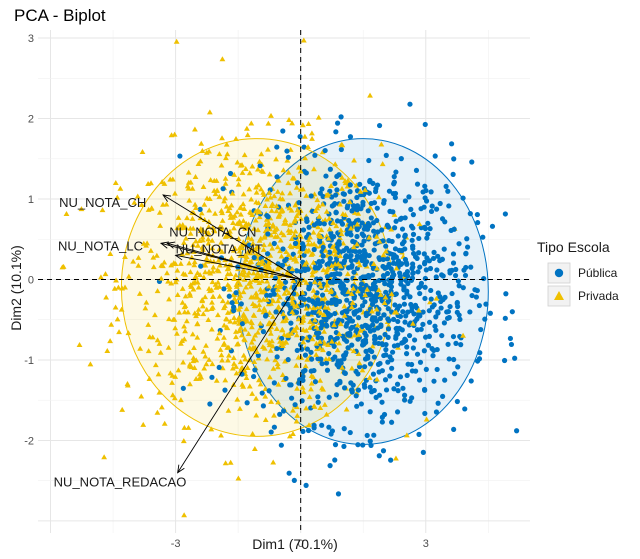 The width and height of the screenshot is (640, 559). What do you see at coordinates (239, 376) in the screenshot?
I see `arrow-nu_nota_redacao` at bounding box center [239, 376].